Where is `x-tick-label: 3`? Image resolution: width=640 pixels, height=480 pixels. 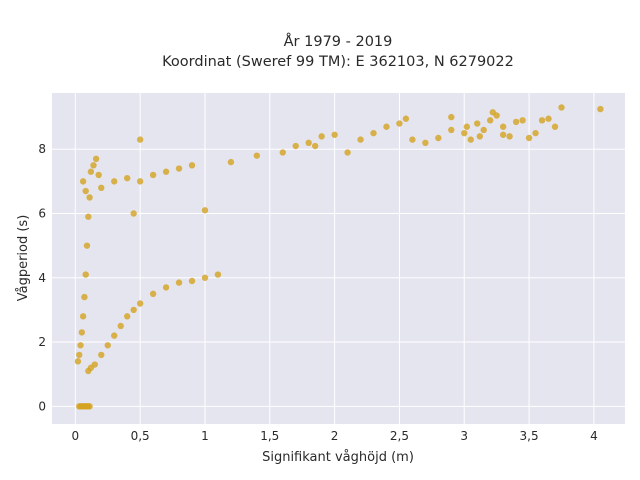 x-tick-label: 3 is located at coordinates (464, 436).